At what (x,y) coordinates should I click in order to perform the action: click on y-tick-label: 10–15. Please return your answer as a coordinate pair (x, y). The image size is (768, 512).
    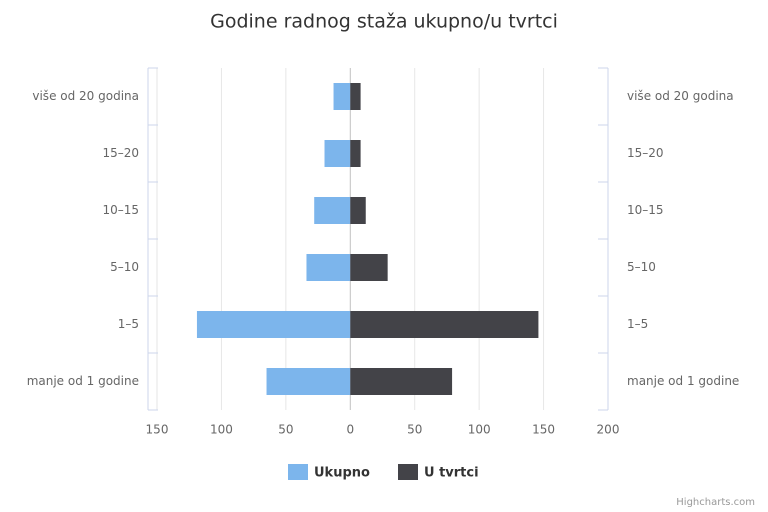
    Looking at the image, I should click on (120, 210).